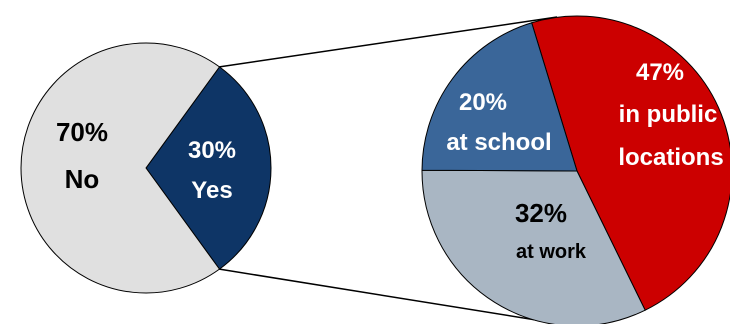 Image resolution: width=730 pixels, height=324 pixels. What do you see at coordinates (670, 157) in the screenshot?
I see `slice-label-public-name-line2: locations` at bounding box center [670, 157].